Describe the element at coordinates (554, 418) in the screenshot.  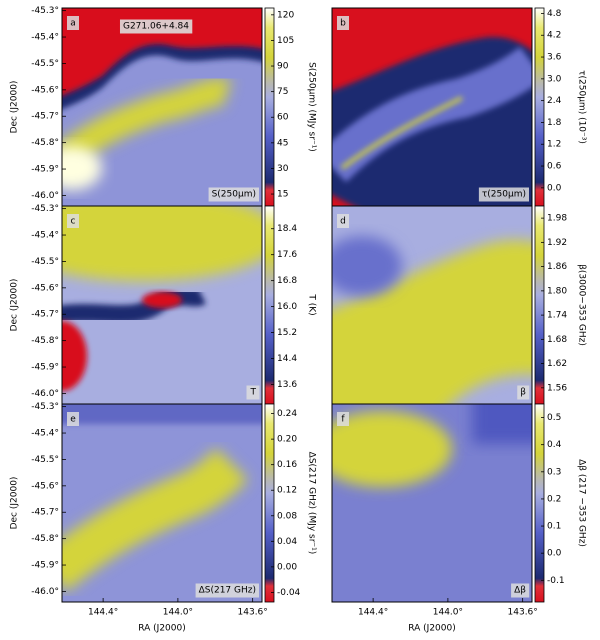
I see `colorbar-tick-label: 0.5` at that location.